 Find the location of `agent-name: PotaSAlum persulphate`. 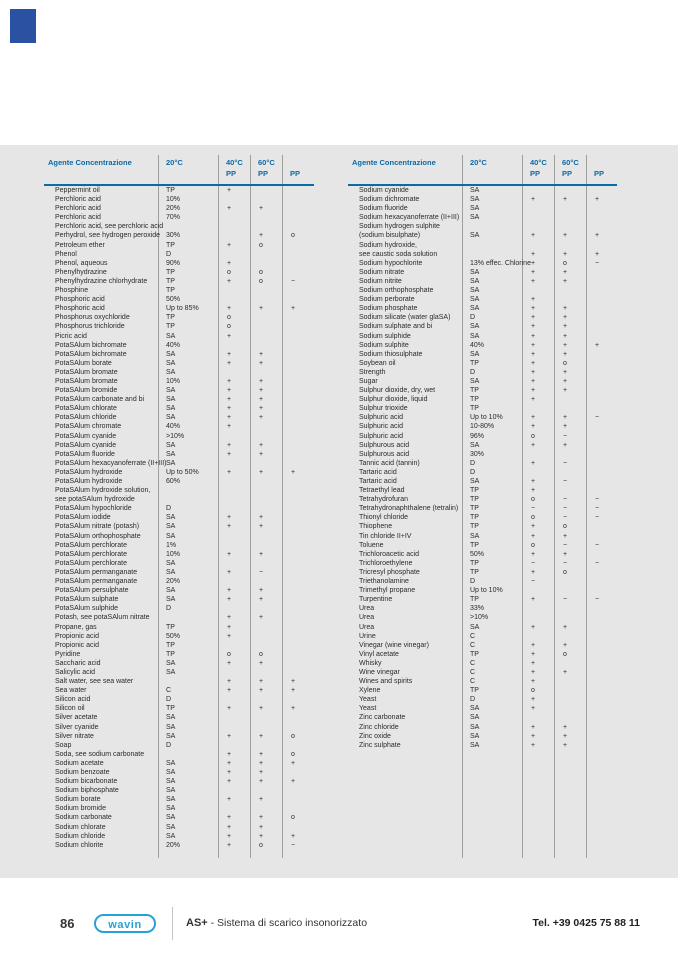

agent-name: PotaSAlum persulphate is located at coordinates (92, 591).